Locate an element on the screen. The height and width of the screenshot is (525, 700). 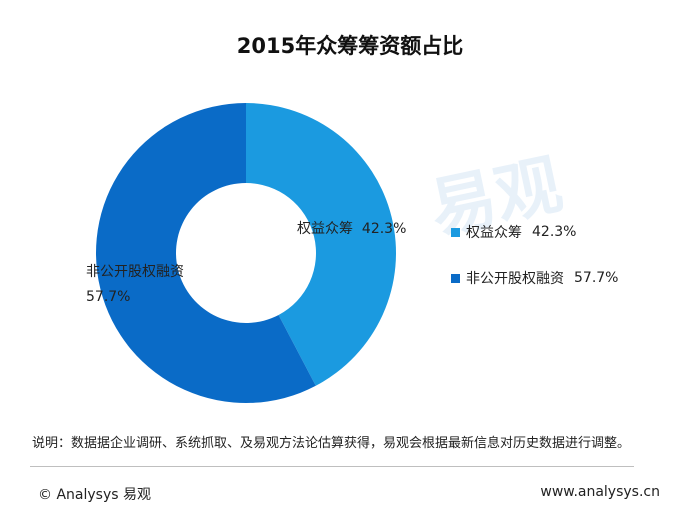
slice-label-非公开股权融资: 非公开股权融资 57.7% is located at coordinates (135, 285).